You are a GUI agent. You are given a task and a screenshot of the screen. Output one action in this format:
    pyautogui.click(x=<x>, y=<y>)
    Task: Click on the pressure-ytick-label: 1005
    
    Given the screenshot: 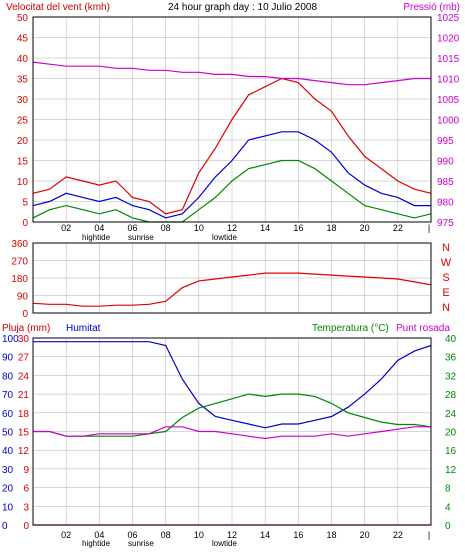 What is the action you would take?
    pyautogui.click(x=448, y=100)
    